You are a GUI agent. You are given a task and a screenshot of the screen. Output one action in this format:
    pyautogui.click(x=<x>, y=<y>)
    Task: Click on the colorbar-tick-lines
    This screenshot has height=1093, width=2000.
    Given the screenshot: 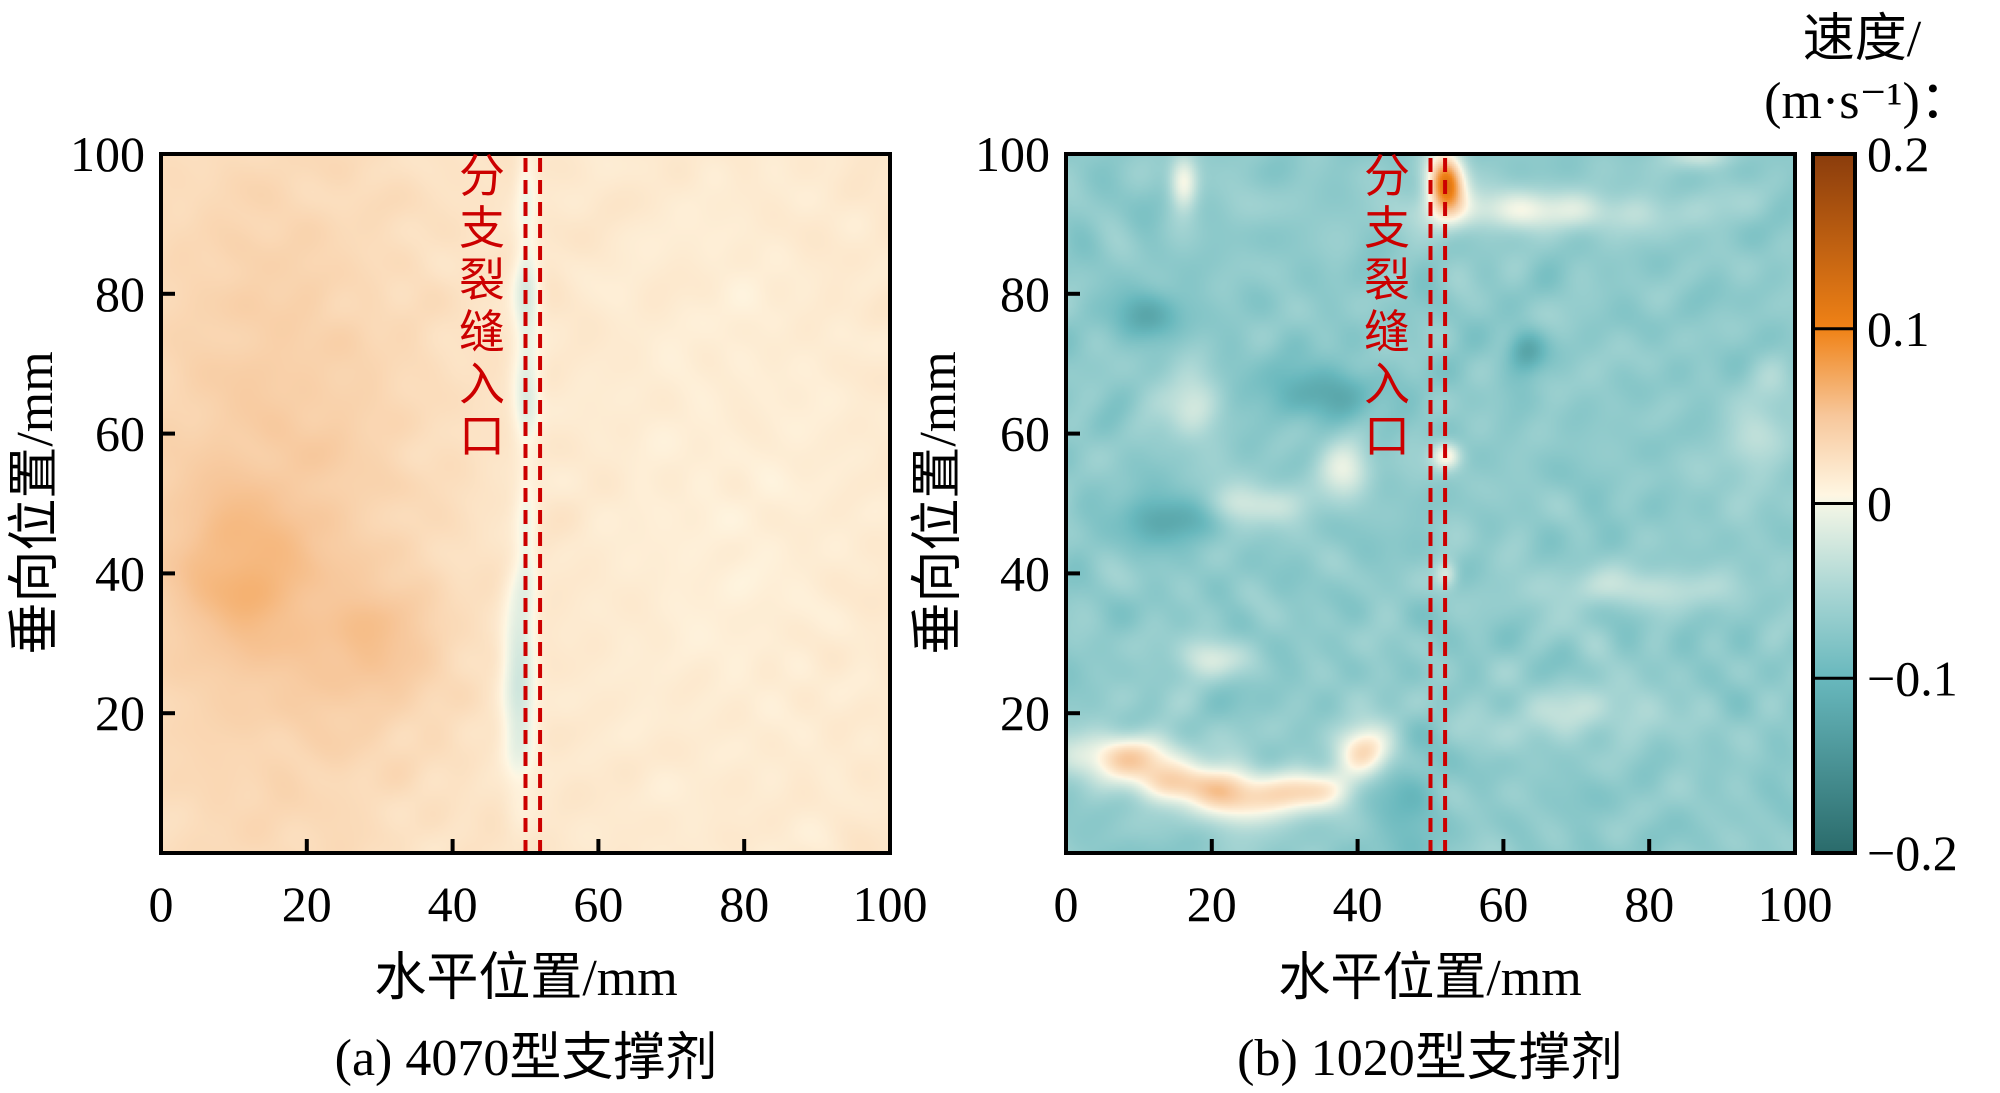 What is the action you would take?
    pyautogui.click(x=1834, y=503)
    